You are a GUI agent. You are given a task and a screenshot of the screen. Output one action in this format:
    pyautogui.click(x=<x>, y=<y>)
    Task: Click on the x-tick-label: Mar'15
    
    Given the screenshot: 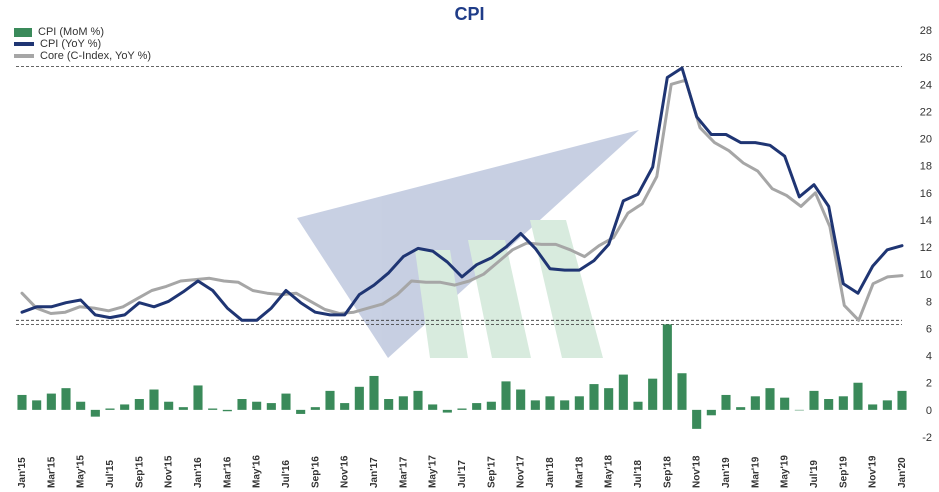 What is the action you would take?
    pyautogui.click(x=51, y=472)
    